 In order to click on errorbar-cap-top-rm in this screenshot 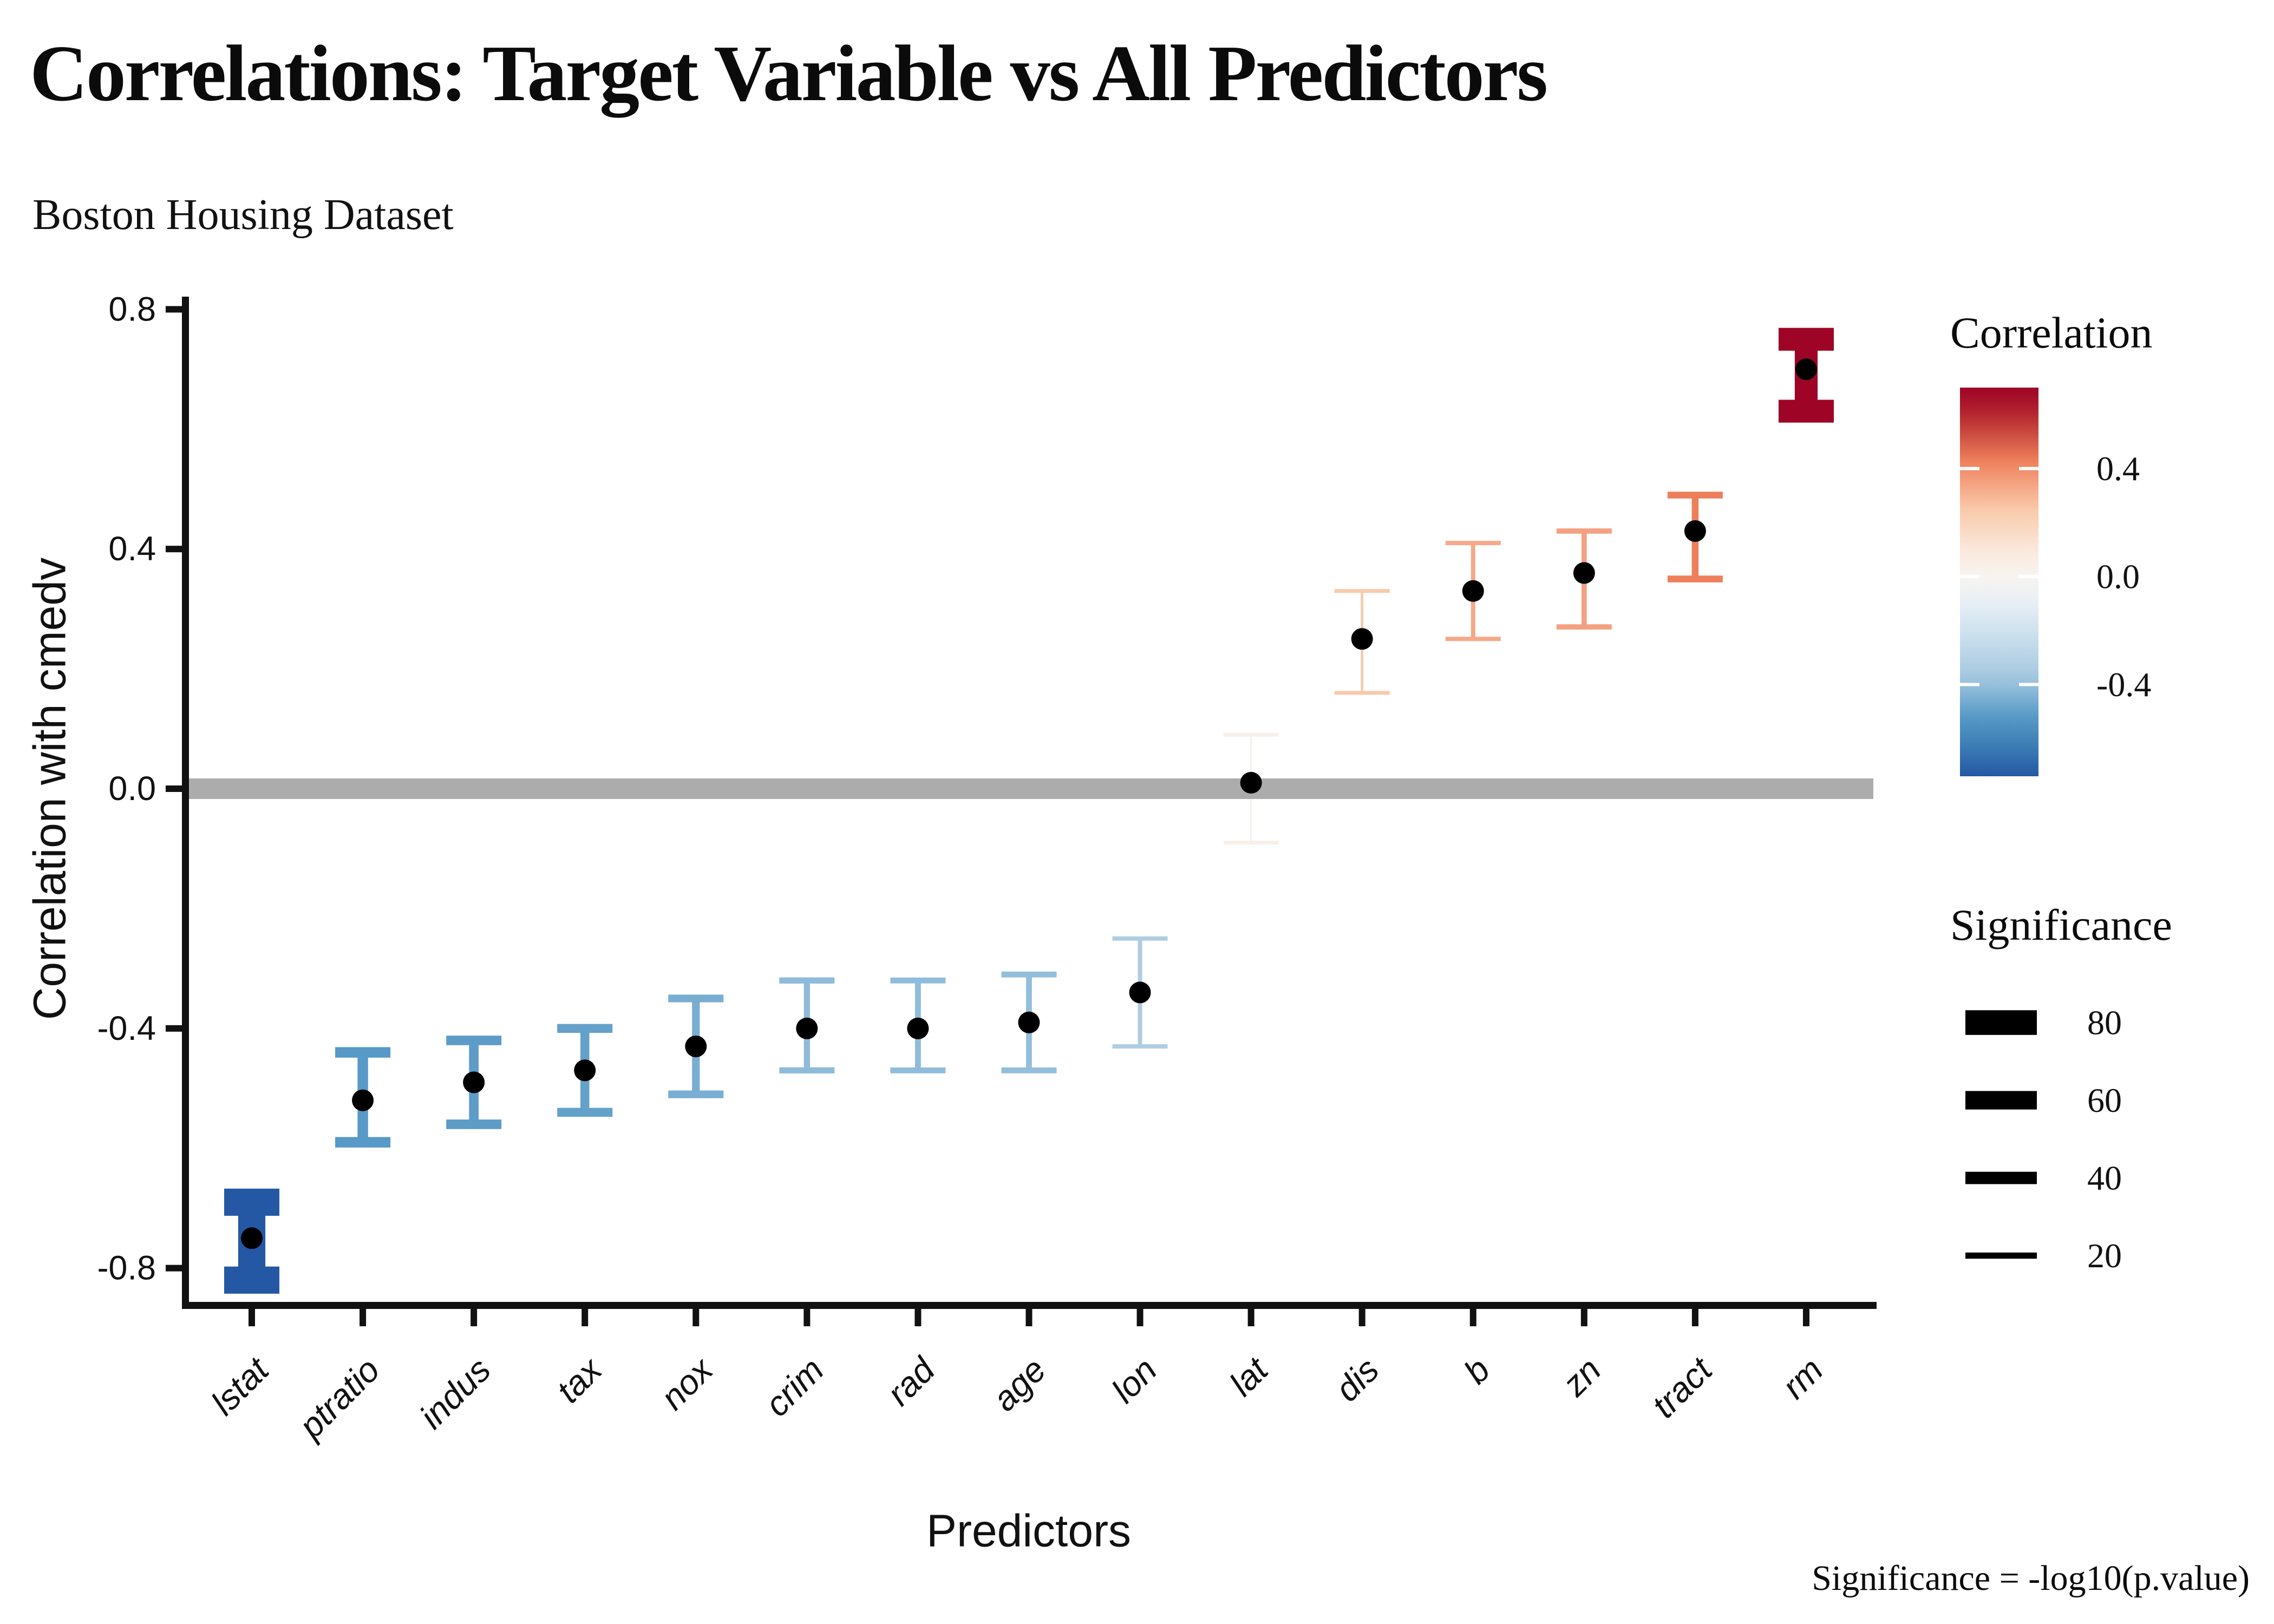, I will do `click(1806, 339)`.